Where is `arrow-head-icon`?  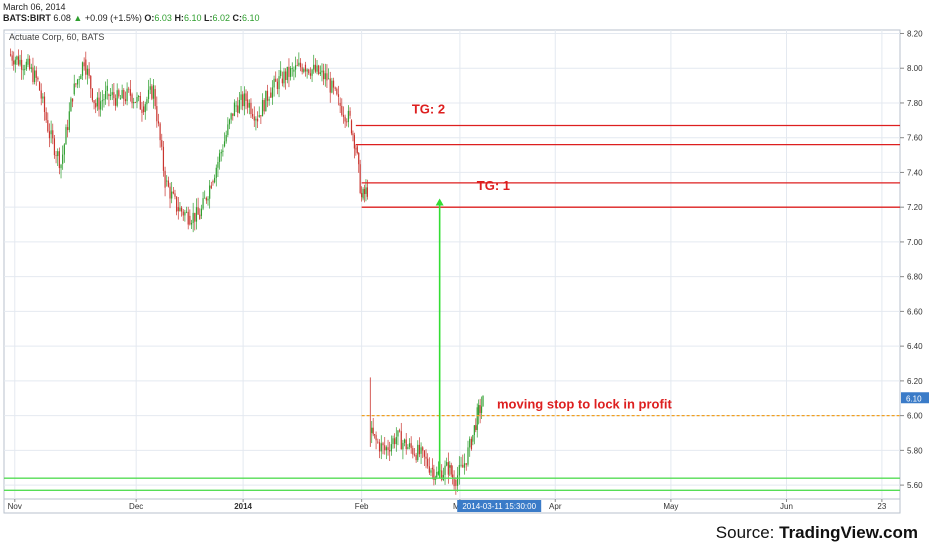 arrow-head-icon is located at coordinates (439, 202).